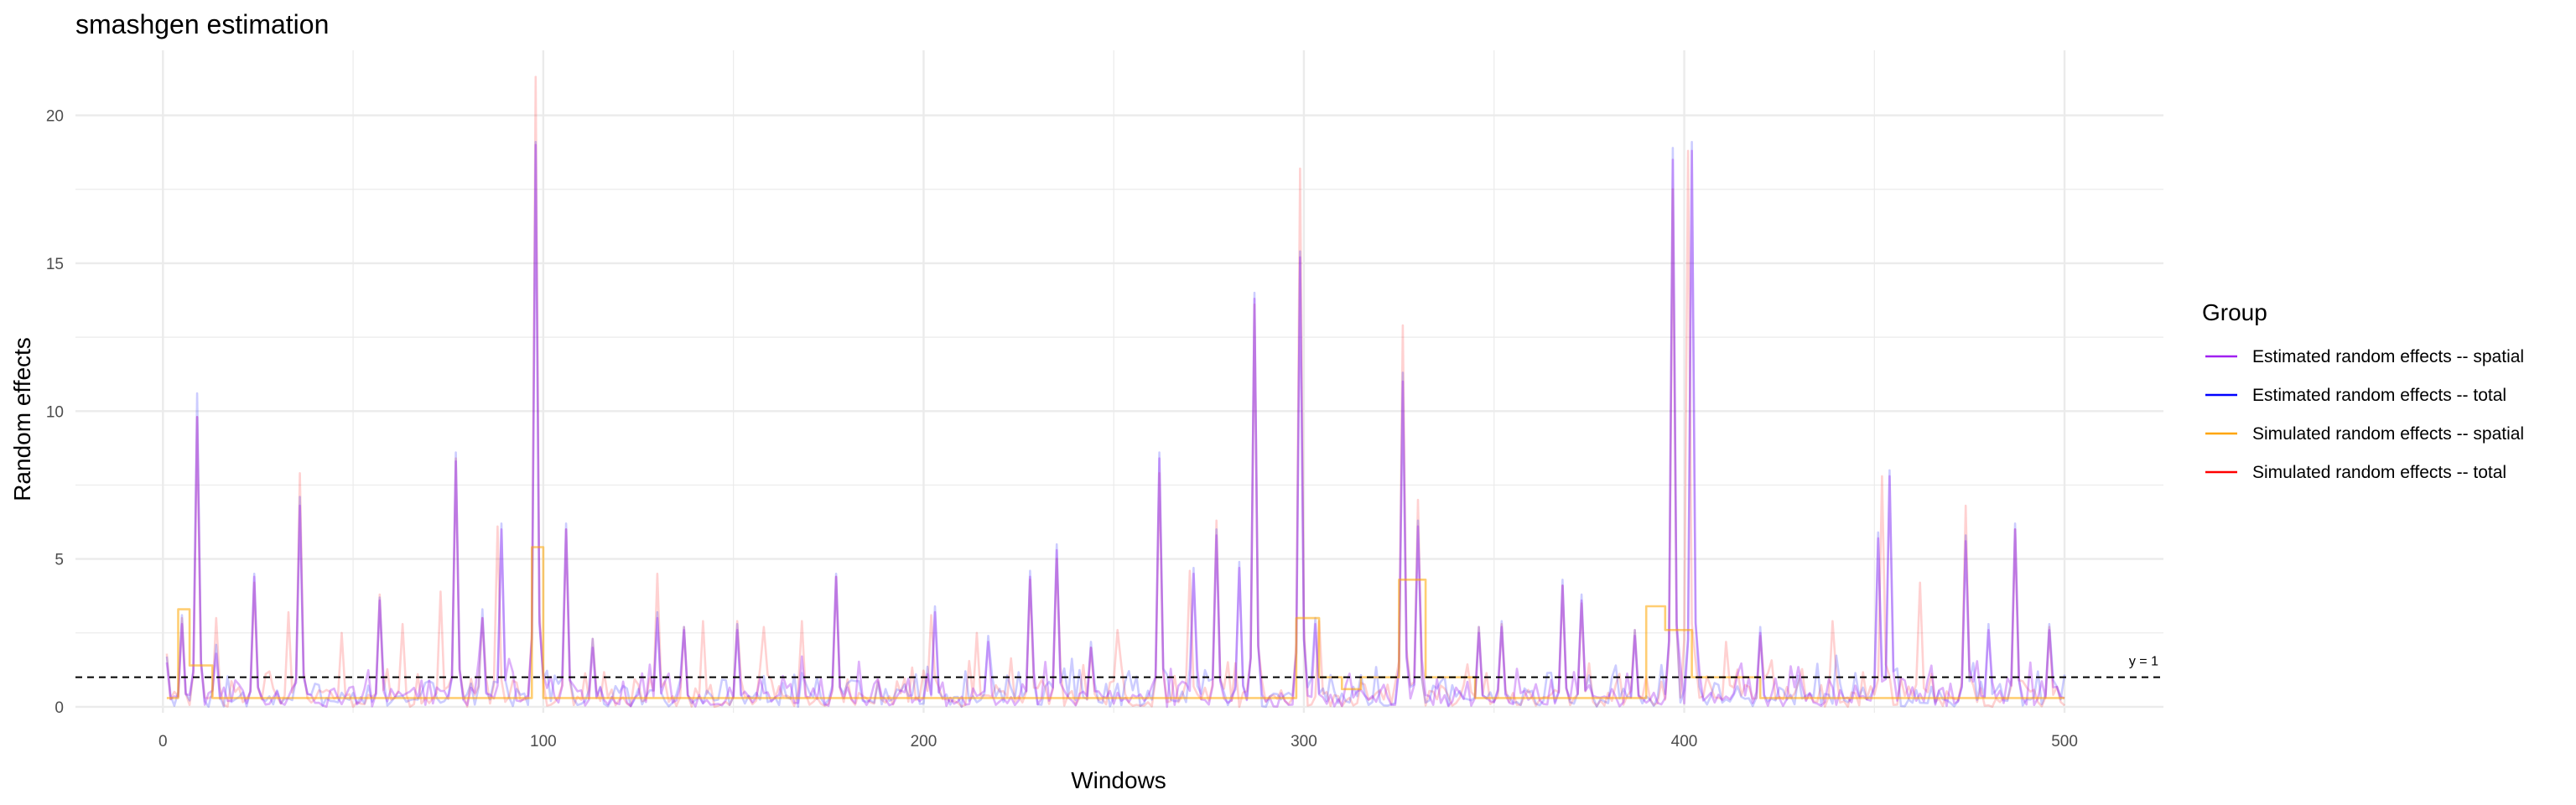 Image resolution: width=2576 pixels, height=805 pixels. What do you see at coordinates (2388, 356) in the screenshot?
I see `legend-label: Estimated random effects -- spatial` at bounding box center [2388, 356].